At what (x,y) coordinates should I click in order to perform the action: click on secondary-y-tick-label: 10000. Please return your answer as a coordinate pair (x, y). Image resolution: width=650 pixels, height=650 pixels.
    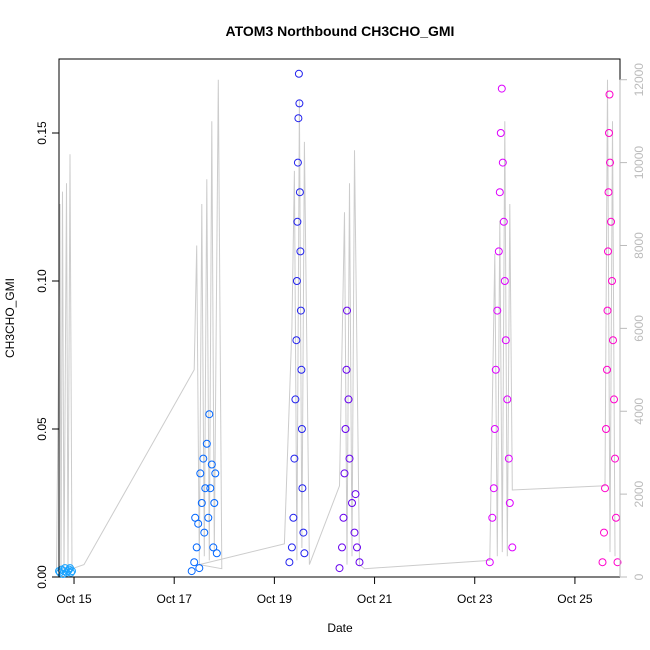
    Looking at the image, I should click on (639, 163).